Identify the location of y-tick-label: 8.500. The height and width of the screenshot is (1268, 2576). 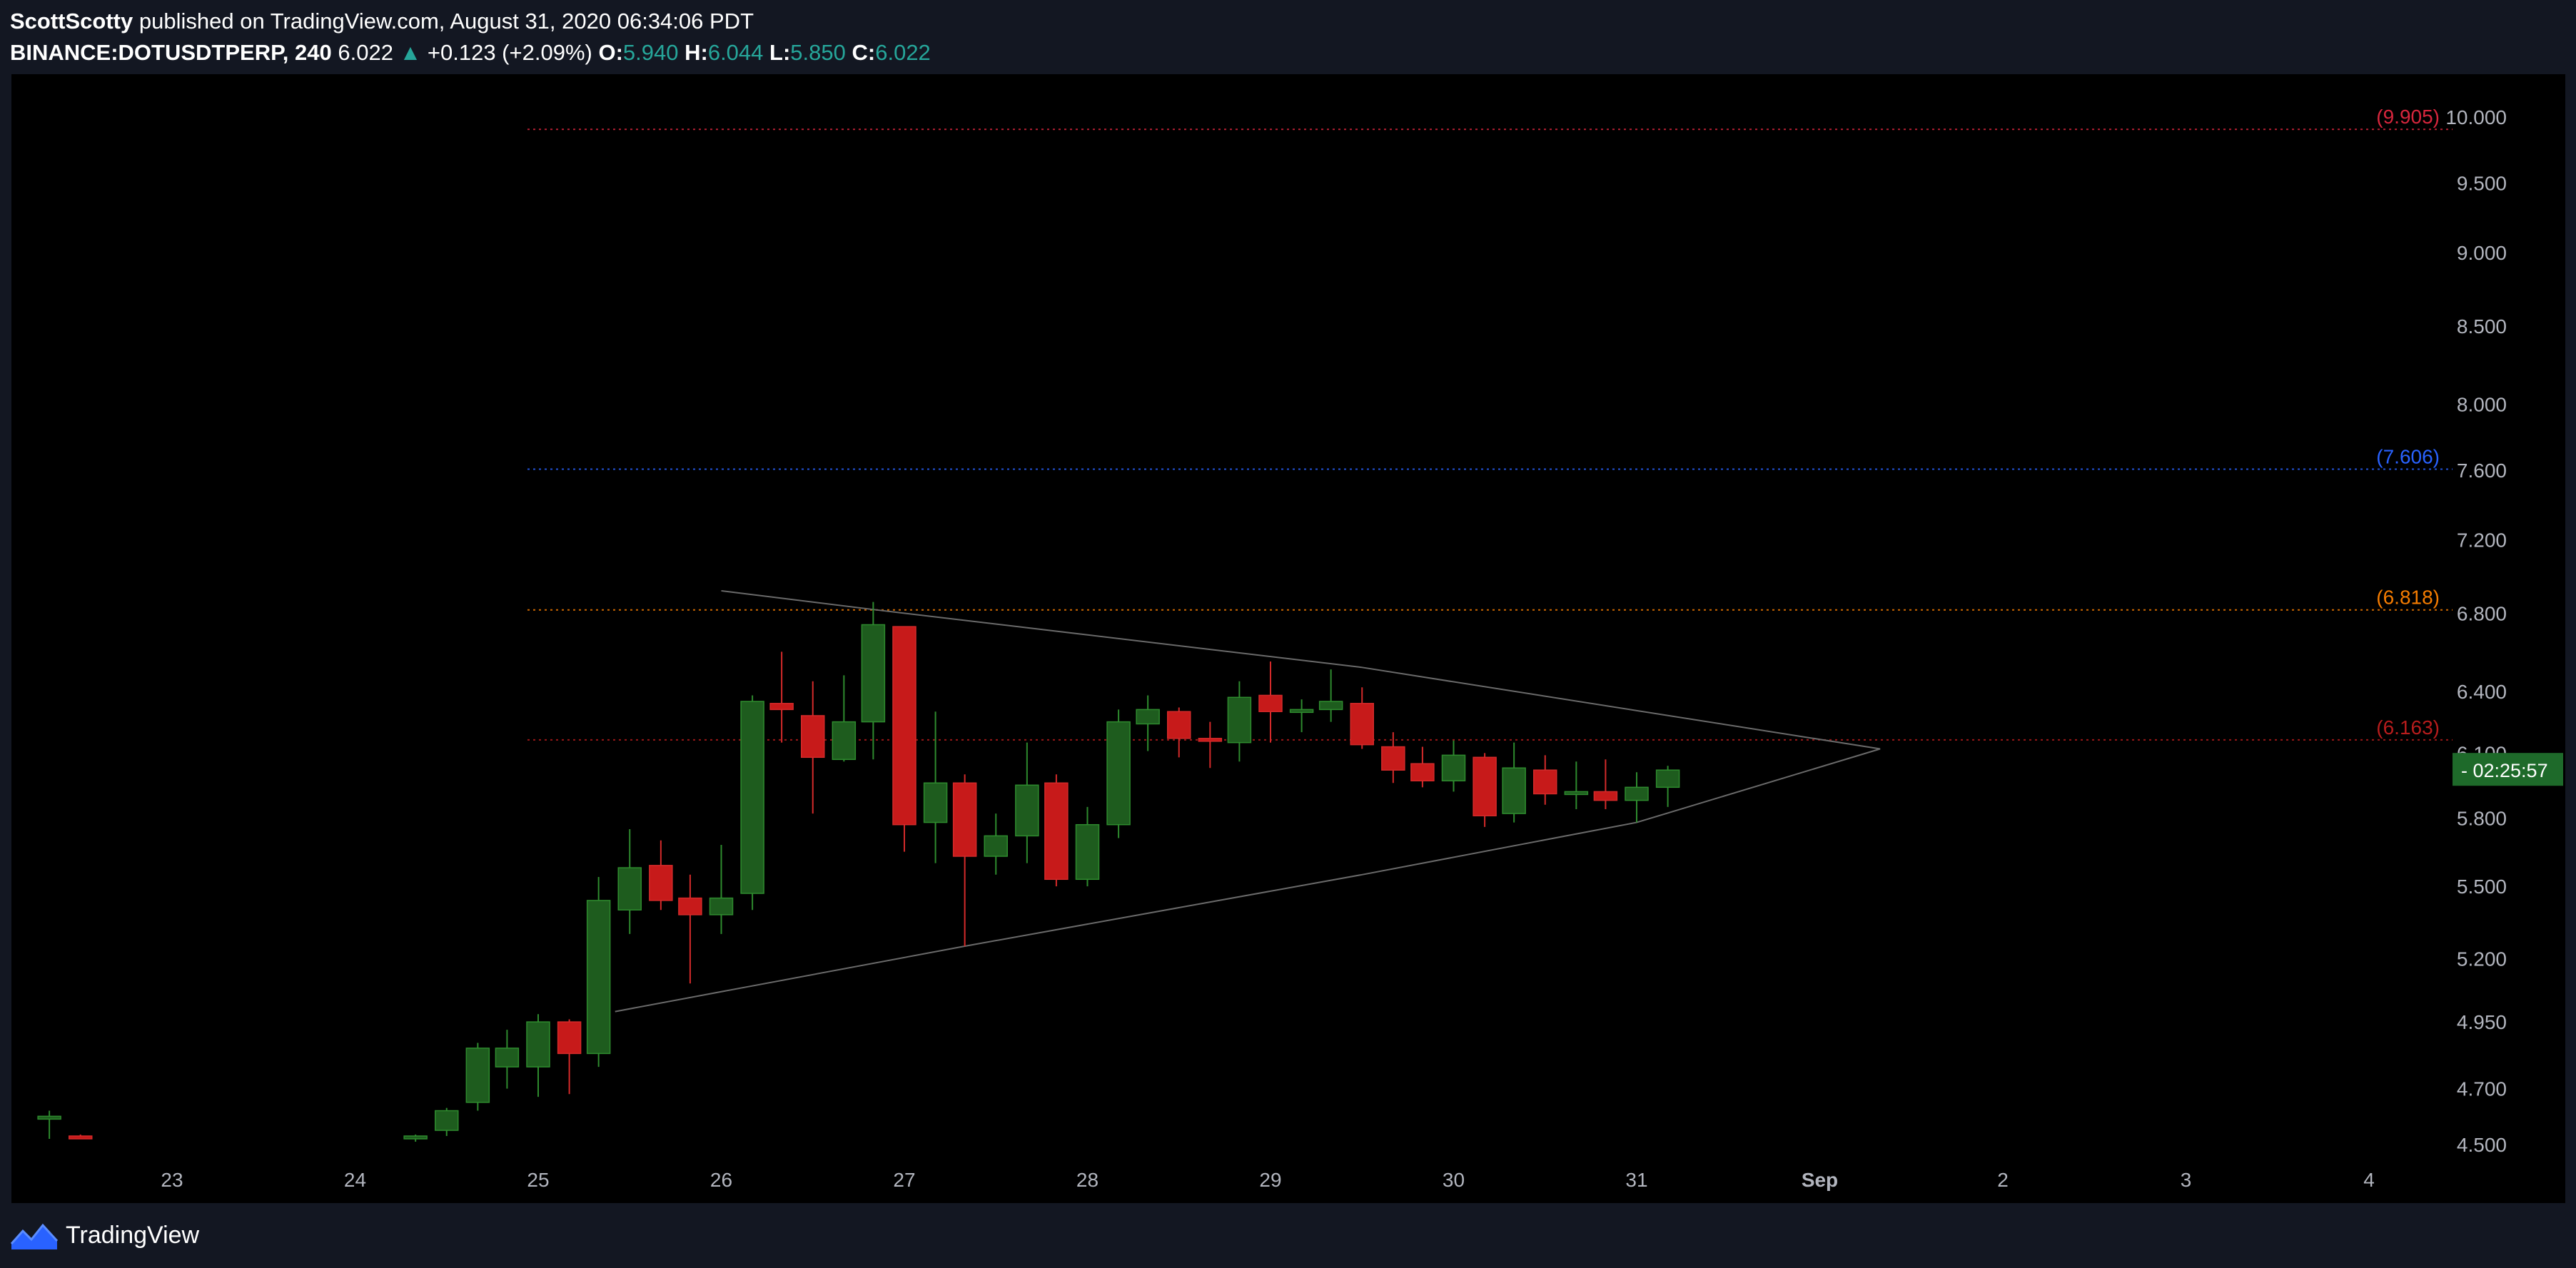
(2482, 326).